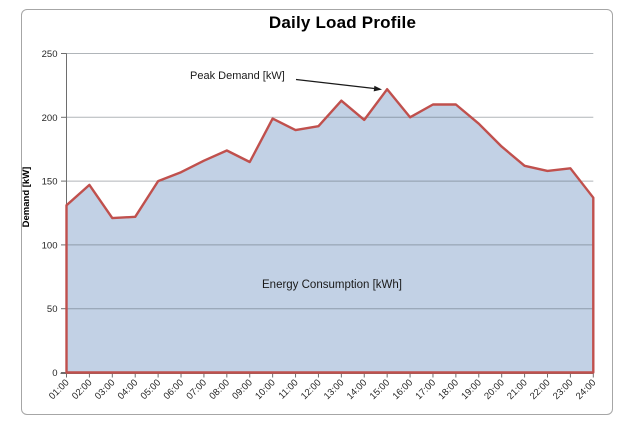 This screenshot has height=424, width=628. I want to click on x-tick-label: 02:00, so click(82, 389).